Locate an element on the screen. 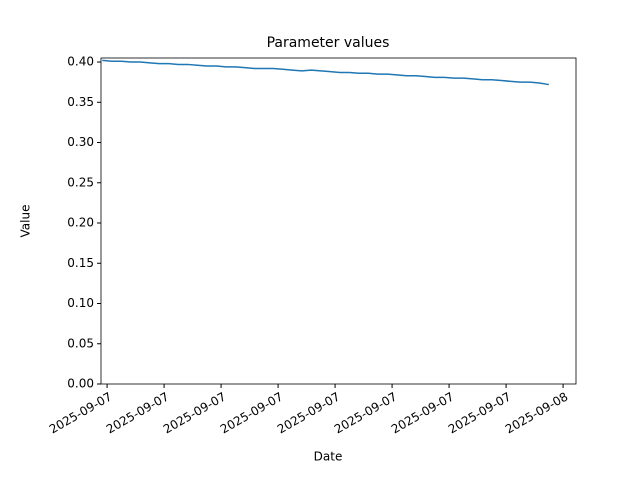 This screenshot has width=640, height=480. y-tick-label: 0.30 is located at coordinates (80, 142).